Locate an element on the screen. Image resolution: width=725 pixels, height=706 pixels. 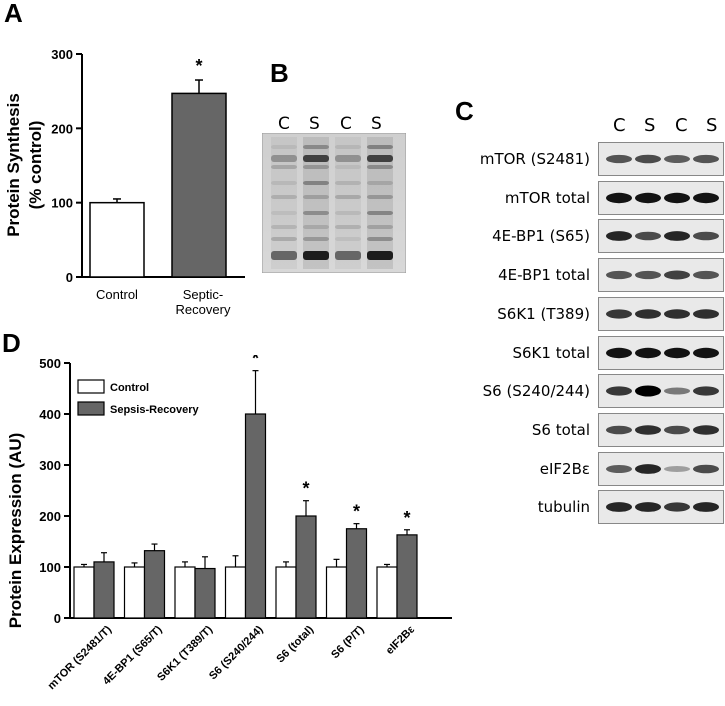
x-category-label: Recovery is located at coordinates (203, 309).